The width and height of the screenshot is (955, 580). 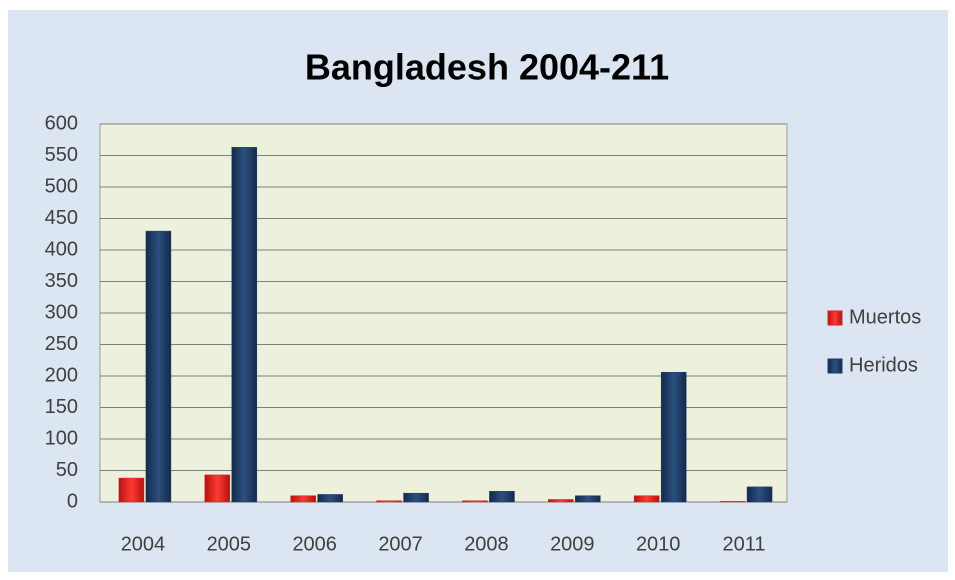 I want to click on x-tick-label: 2004, so click(x=143, y=544).